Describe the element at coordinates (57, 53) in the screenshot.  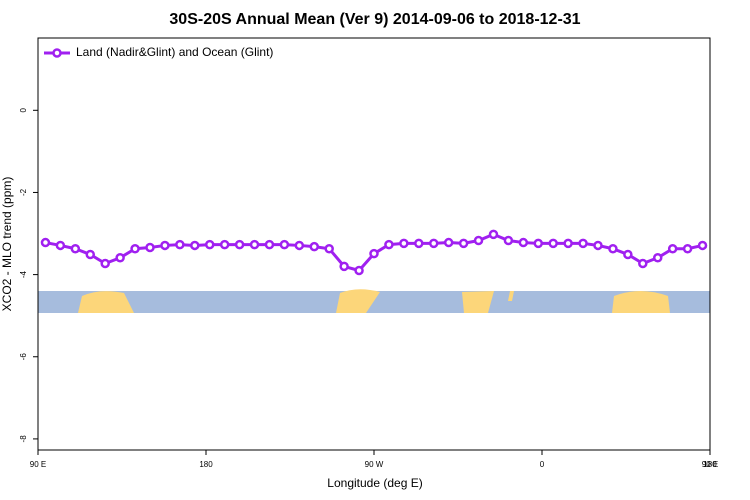
I see `legend-marker` at that location.